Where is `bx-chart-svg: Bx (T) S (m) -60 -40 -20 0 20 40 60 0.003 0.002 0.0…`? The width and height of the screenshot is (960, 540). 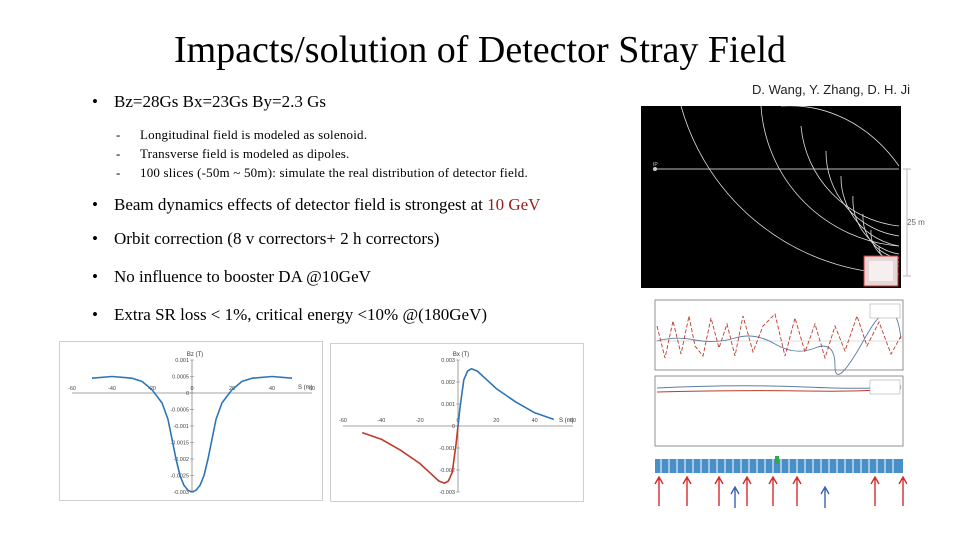
bx-chart-svg: Bx (T) S (m) -60 -40 -20 0 20 40 60 0.003 0.002 0.0… is located at coordinates (457, 424).